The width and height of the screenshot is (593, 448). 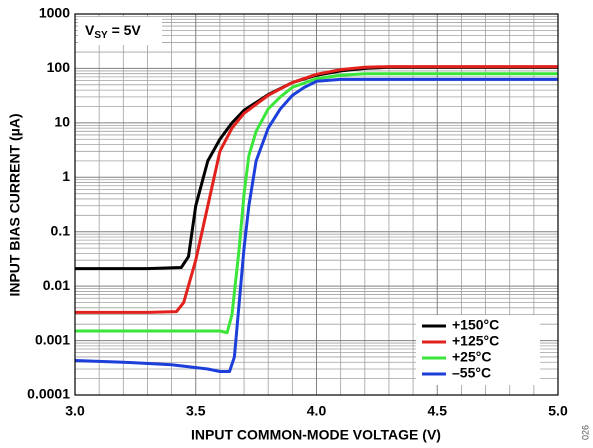 What do you see at coordinates (585, 432) in the screenshot?
I see `figure-id: 026` at bounding box center [585, 432].